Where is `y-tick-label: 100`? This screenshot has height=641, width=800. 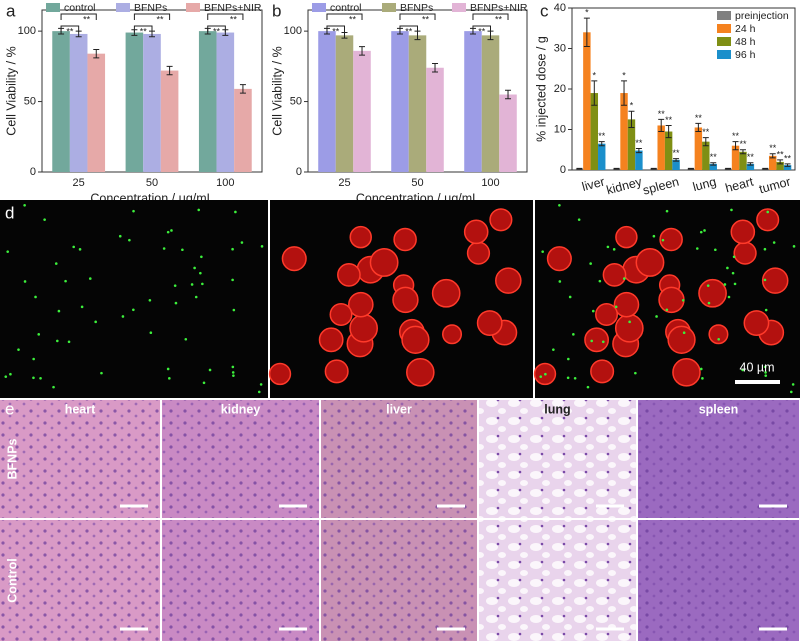
y-tick-label: 100 is located at coordinates (27, 31).